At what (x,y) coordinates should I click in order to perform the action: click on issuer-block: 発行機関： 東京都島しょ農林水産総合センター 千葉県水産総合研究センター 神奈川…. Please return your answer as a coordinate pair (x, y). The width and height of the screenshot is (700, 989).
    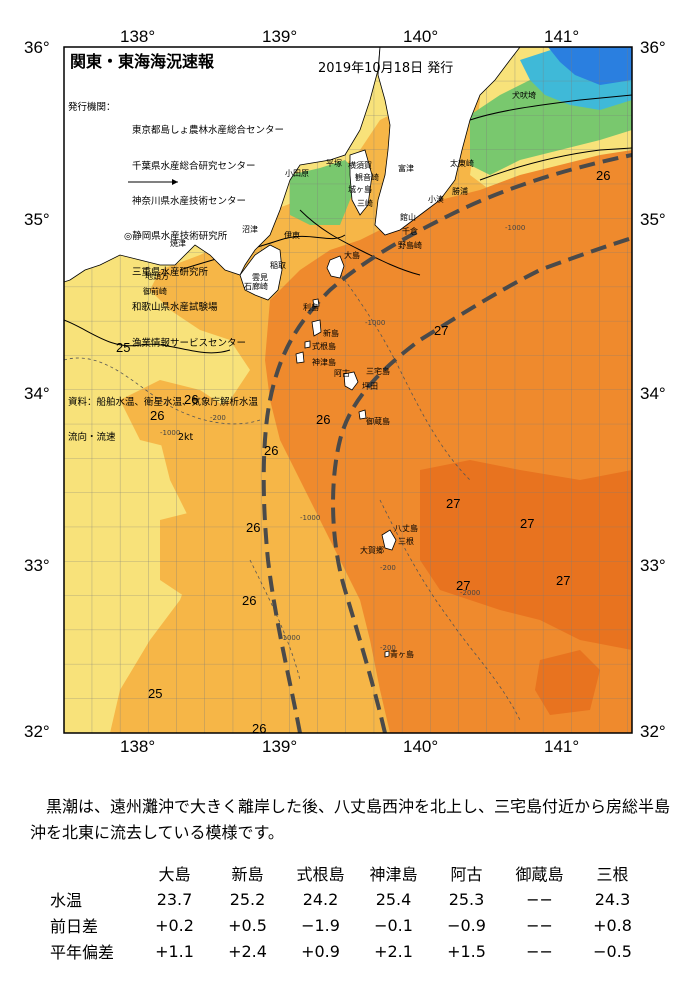
    Looking at the image, I should click on (176, 267).